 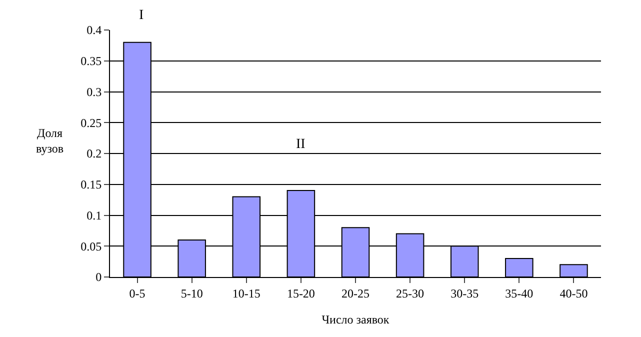 What do you see at coordinates (94, 91) in the screenshot?
I see `y-tick-label: 0.3` at bounding box center [94, 91].